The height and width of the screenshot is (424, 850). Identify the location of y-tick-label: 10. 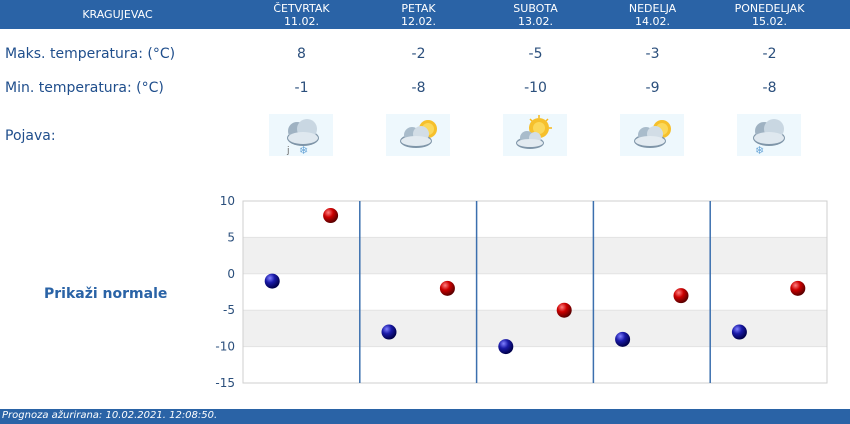
(227, 201).